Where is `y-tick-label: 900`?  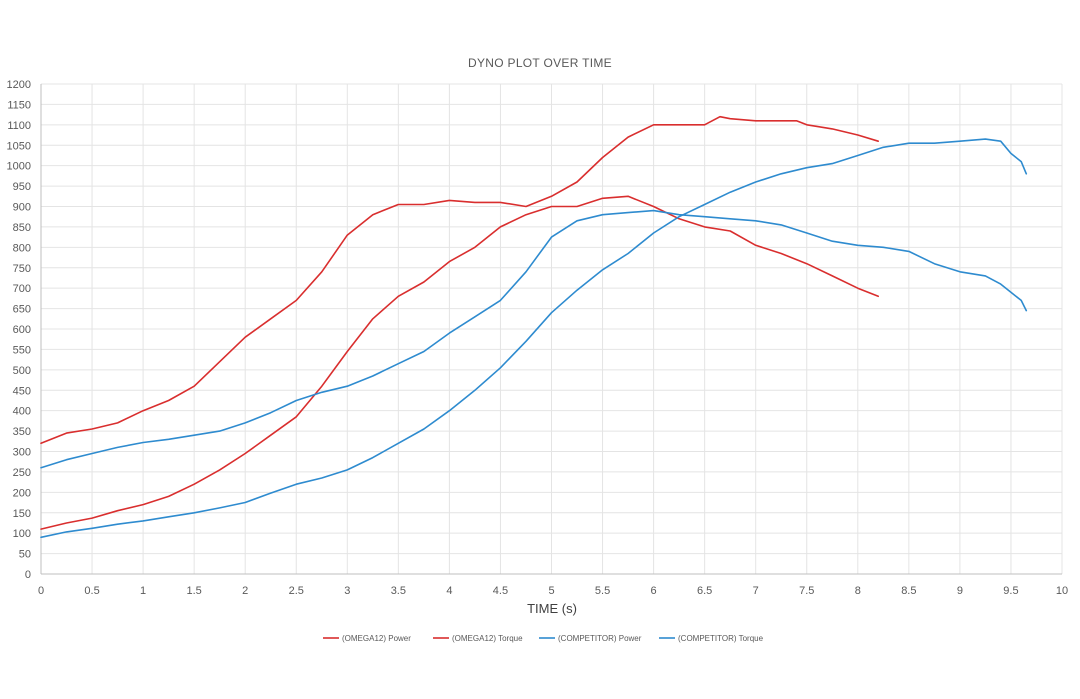
y-tick-label: 900 is located at coordinates (22, 208).